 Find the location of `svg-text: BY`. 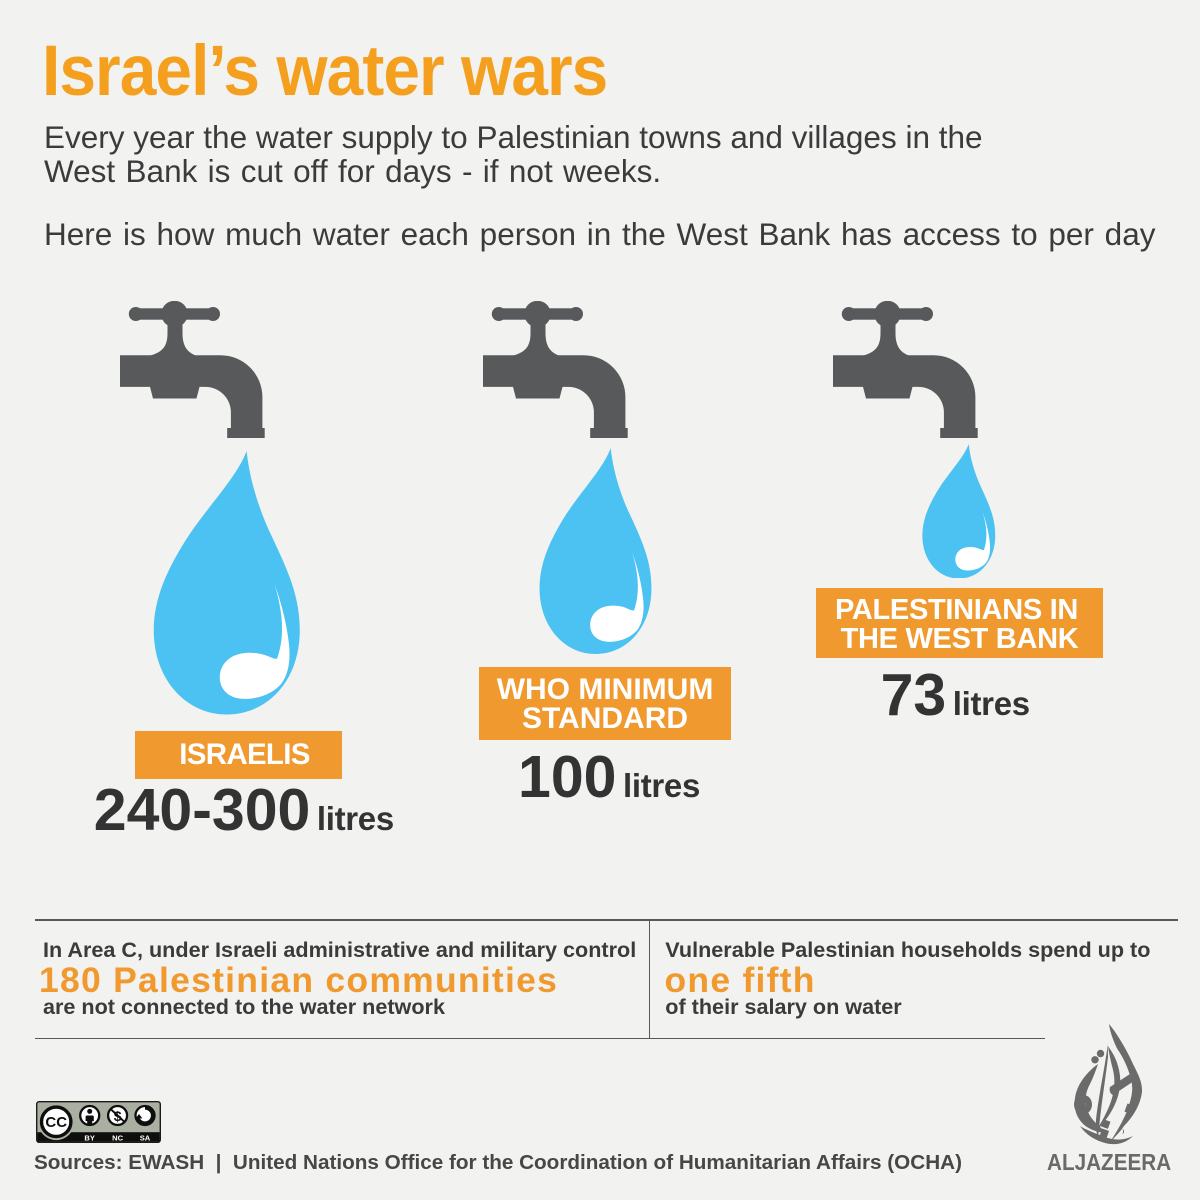

svg-text: BY is located at coordinates (89, 1138).